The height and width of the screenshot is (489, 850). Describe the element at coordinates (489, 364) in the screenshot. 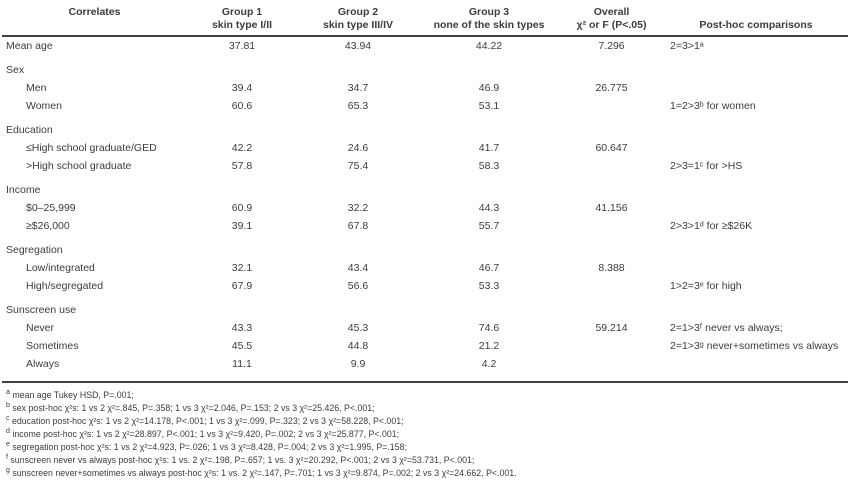

I see `group3-value: 4.2` at that location.